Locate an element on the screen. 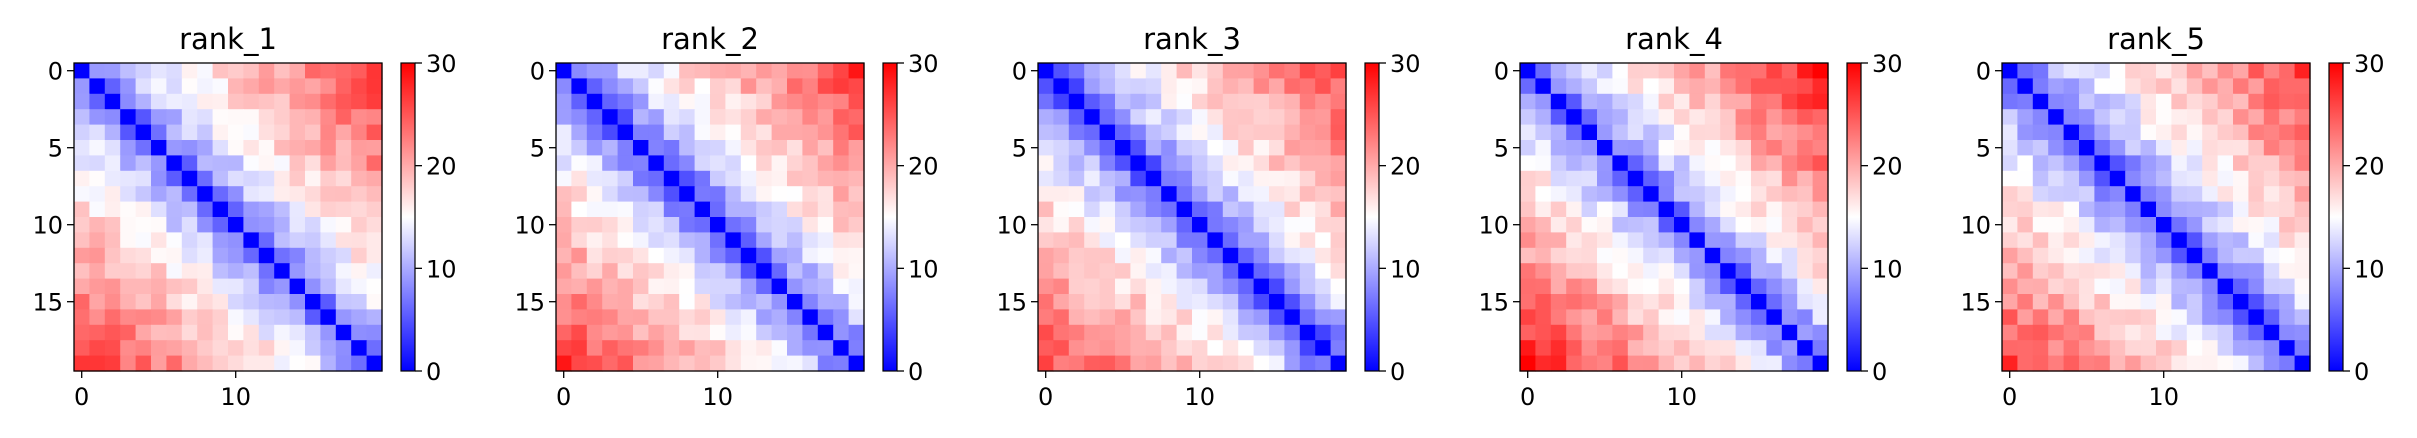  colorbar-tick-label: 0 is located at coordinates (1879, 372).